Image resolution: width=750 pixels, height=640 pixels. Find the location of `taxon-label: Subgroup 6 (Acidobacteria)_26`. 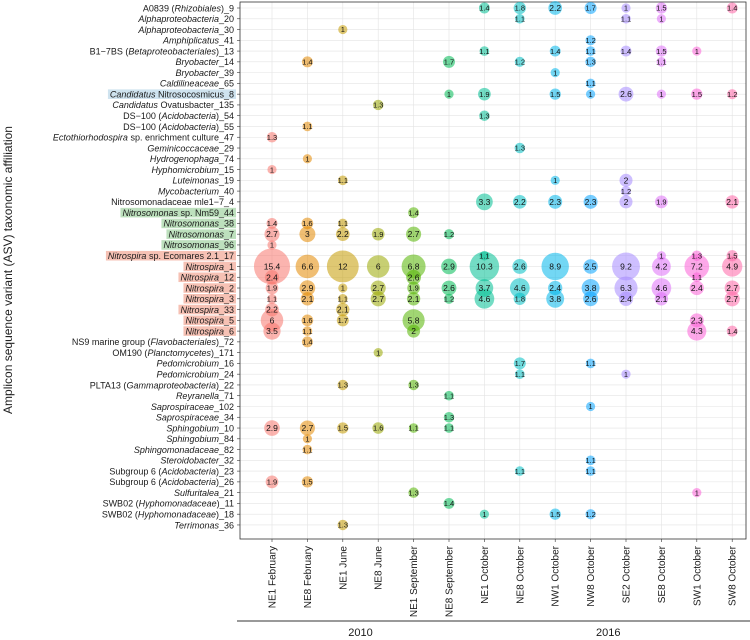

taxon-label: Subgroup 6 (Acidobacteria)_26 is located at coordinates (174, 482).